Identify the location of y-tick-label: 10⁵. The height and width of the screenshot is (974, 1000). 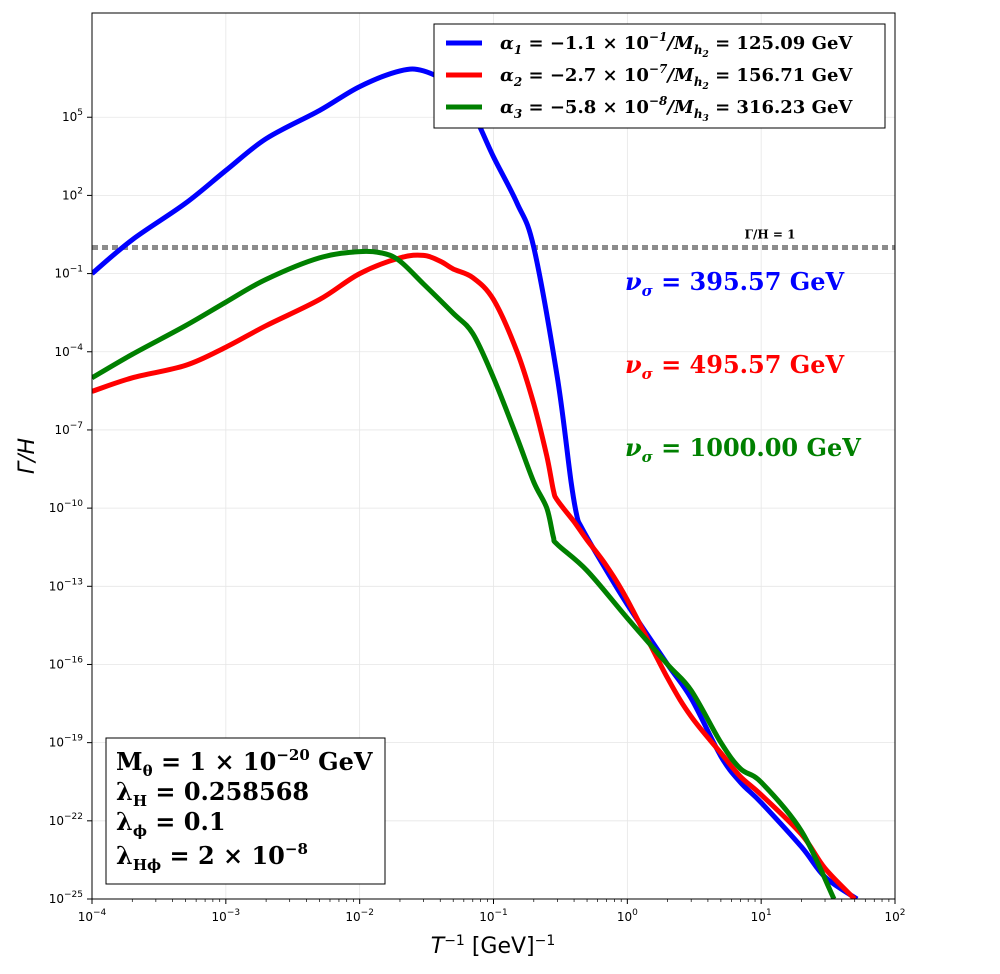
(72, 116).